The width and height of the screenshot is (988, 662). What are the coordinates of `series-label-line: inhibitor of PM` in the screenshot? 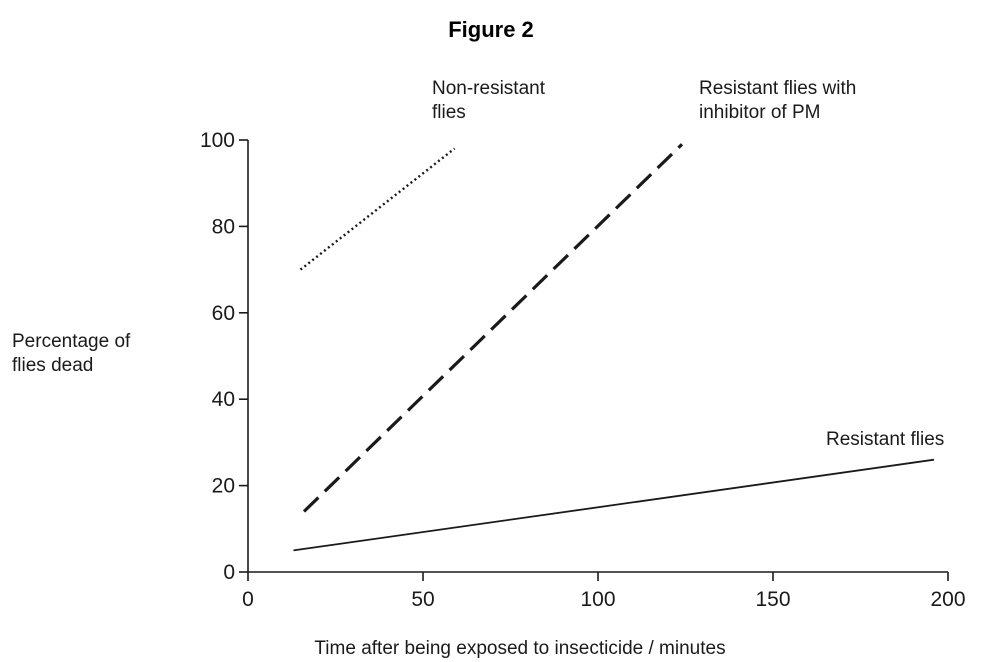 It's located at (759, 112).